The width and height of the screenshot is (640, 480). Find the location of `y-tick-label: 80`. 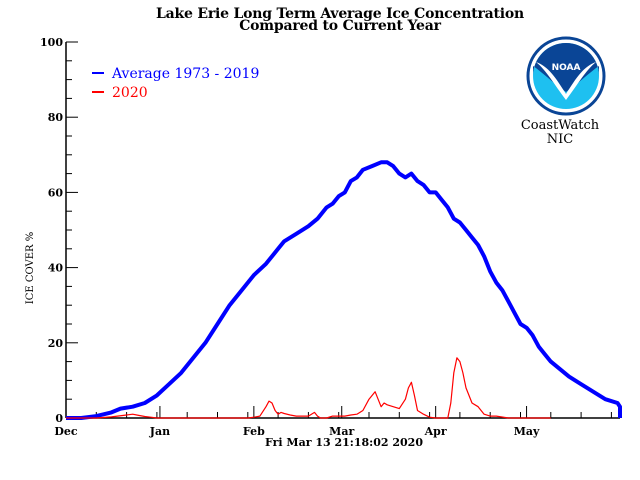

y-tick-label: 80 is located at coordinates (56, 117).